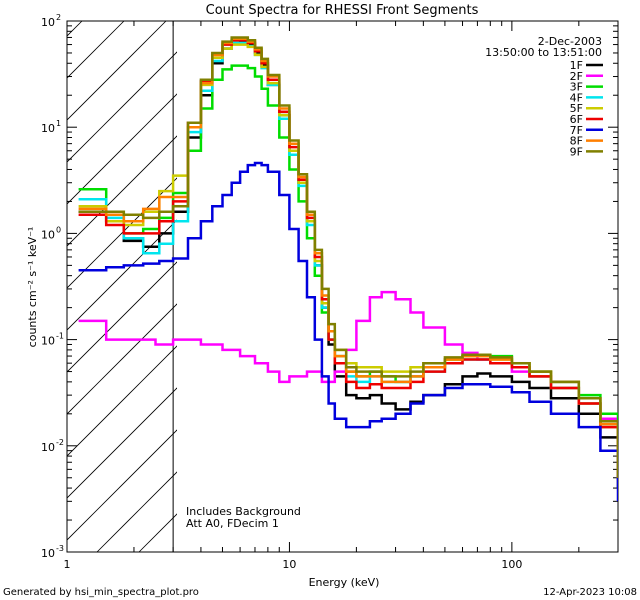 The width and height of the screenshot is (640, 600). What do you see at coordinates (67, 564) in the screenshot?
I see `x-tick-label: 1` at bounding box center [67, 564].